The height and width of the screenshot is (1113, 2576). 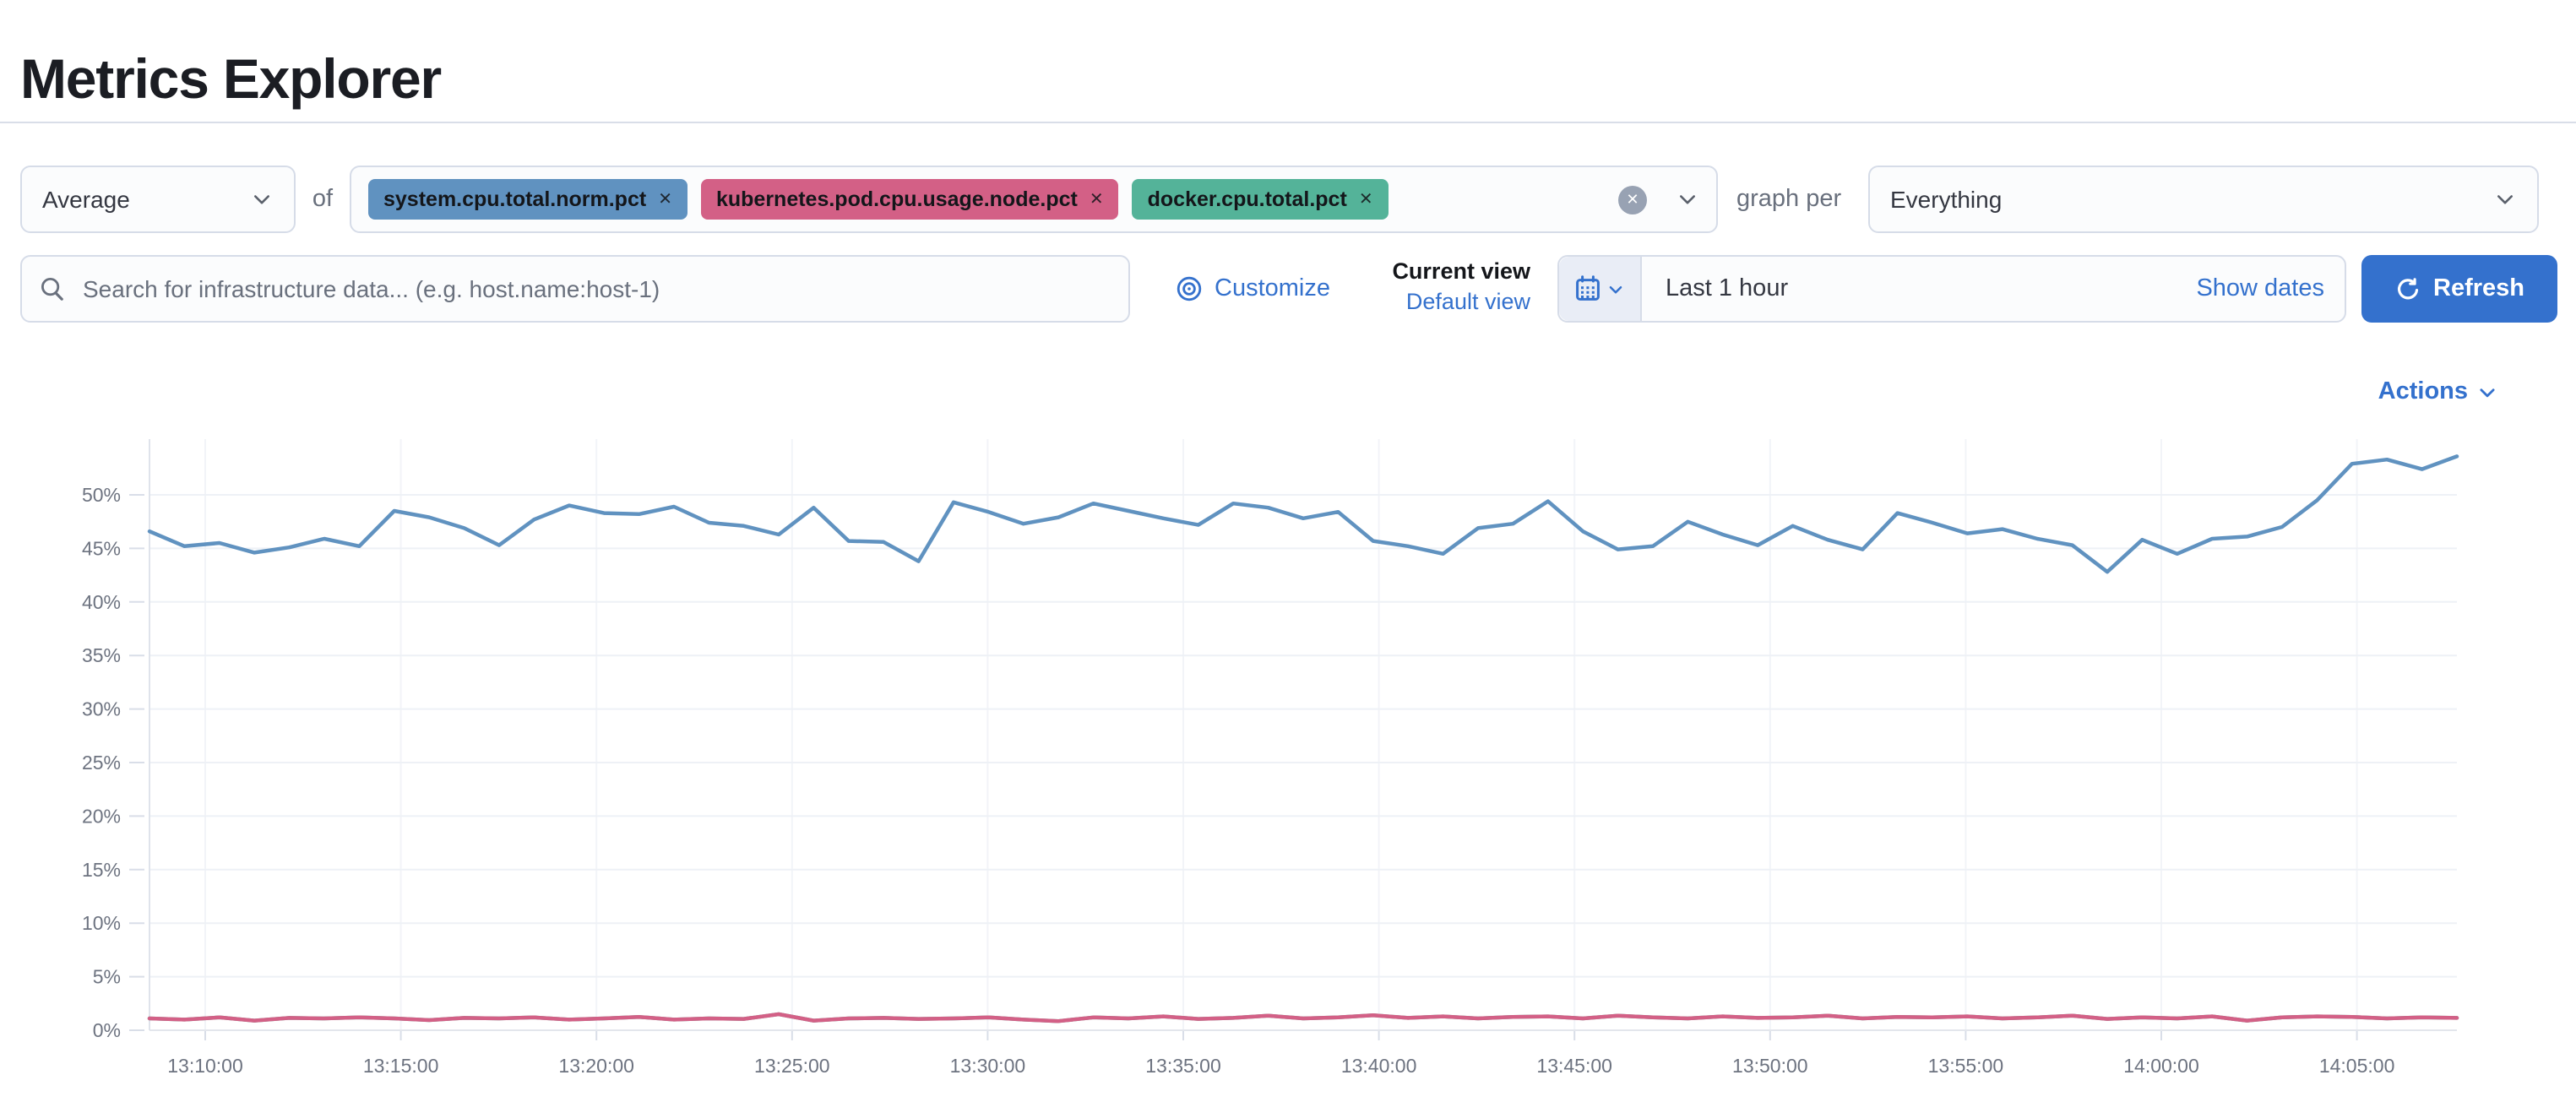 What do you see at coordinates (101, 816) in the screenshot?
I see `y-axis-tick-label: 20%` at bounding box center [101, 816].